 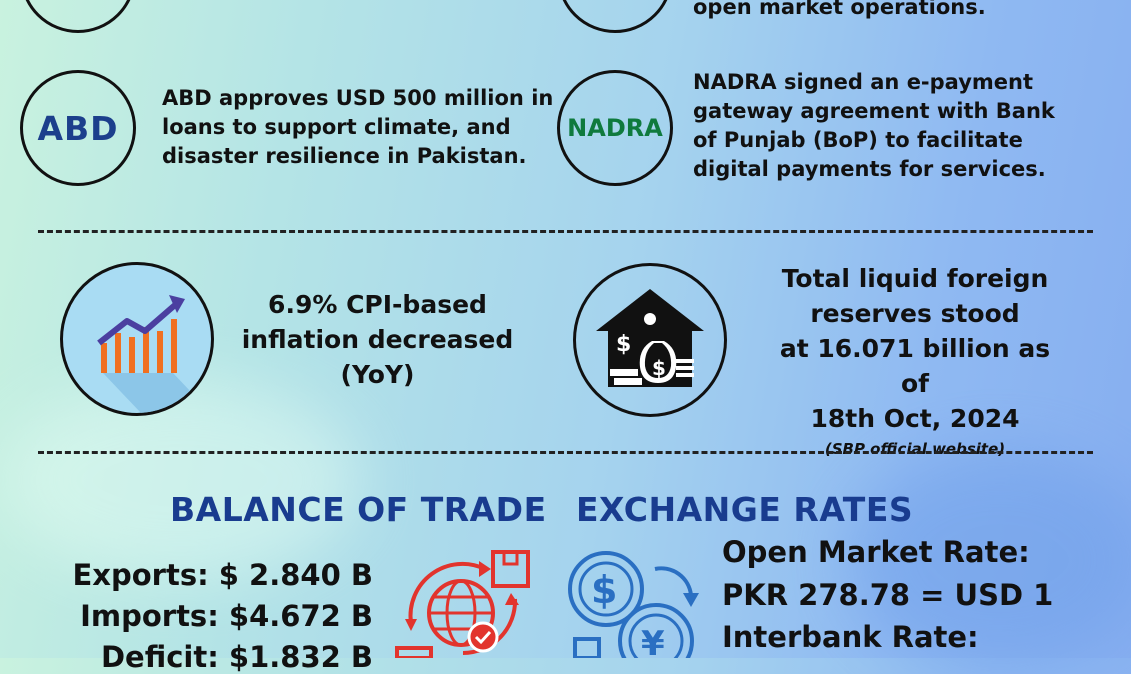 I want to click on reserves-line: reserves stood, so click(x=915, y=313).